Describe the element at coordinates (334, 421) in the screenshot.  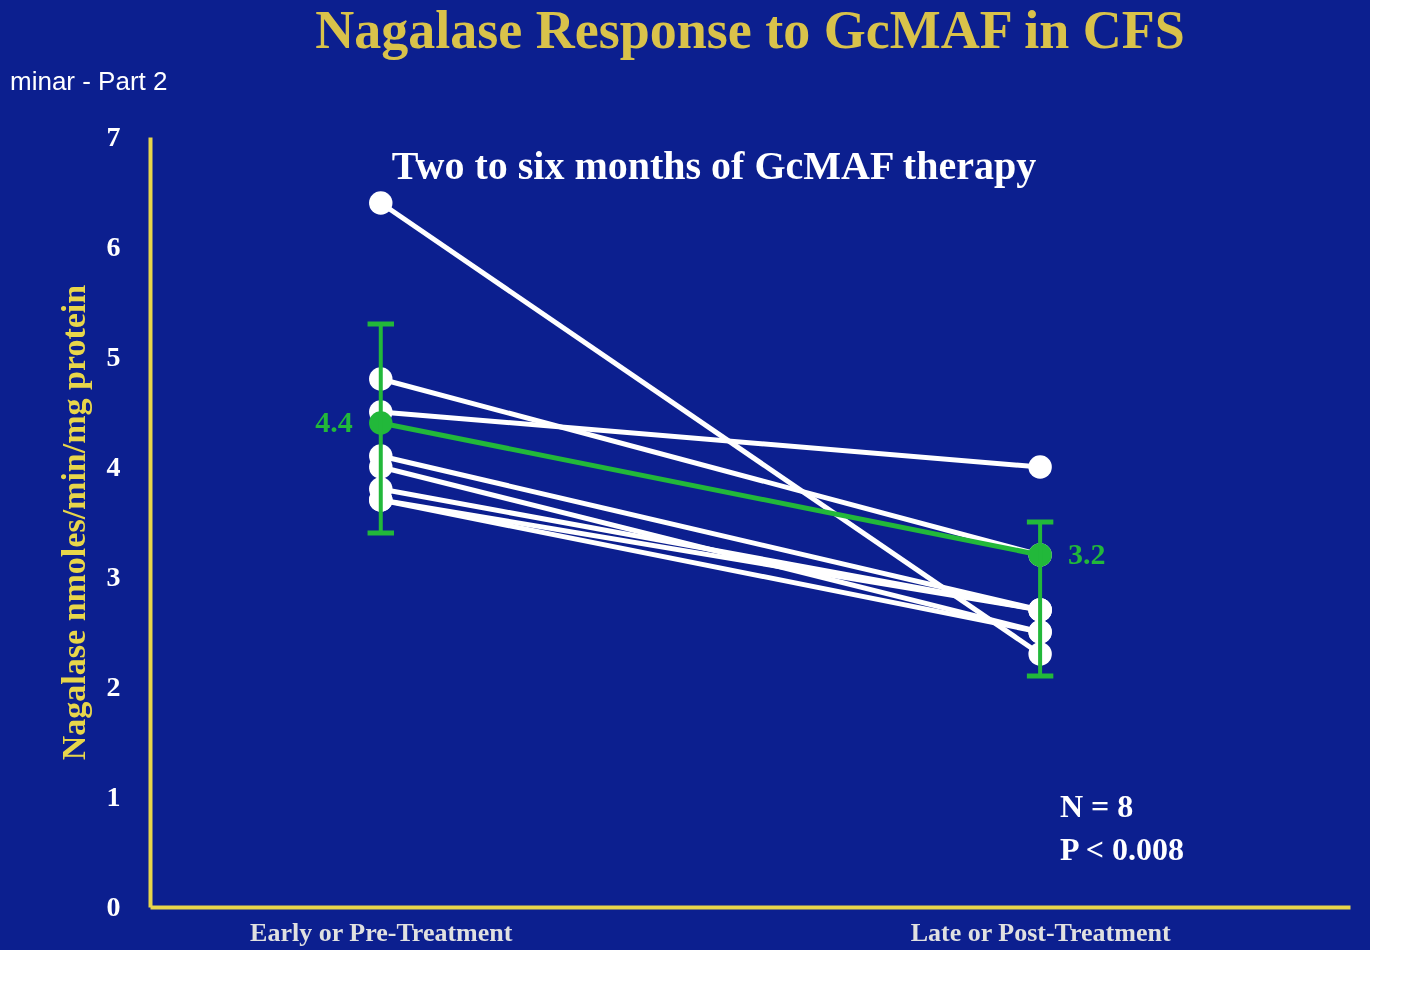
I see `data-label: 4.4` at that location.